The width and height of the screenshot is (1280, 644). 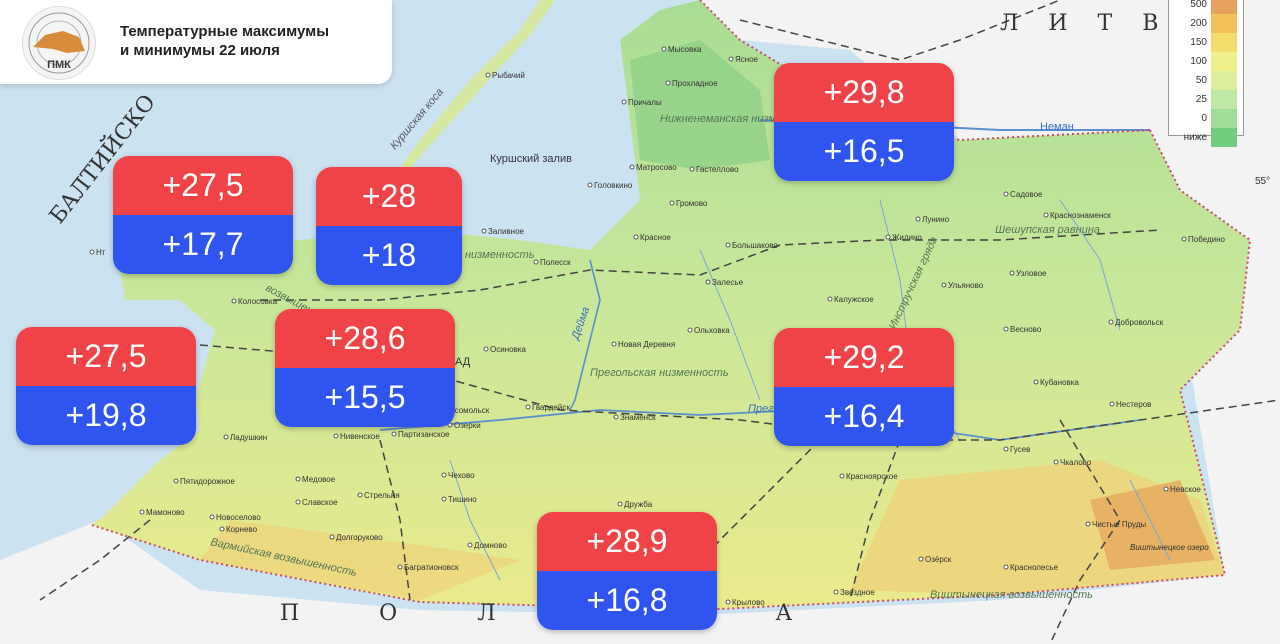 I want to click on place-label: Большаково, so click(x=755, y=245).